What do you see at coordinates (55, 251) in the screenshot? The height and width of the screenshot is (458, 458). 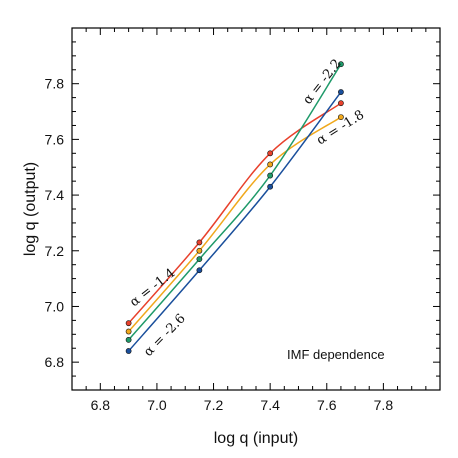 I see `y-tick-label: 7.2` at bounding box center [55, 251].